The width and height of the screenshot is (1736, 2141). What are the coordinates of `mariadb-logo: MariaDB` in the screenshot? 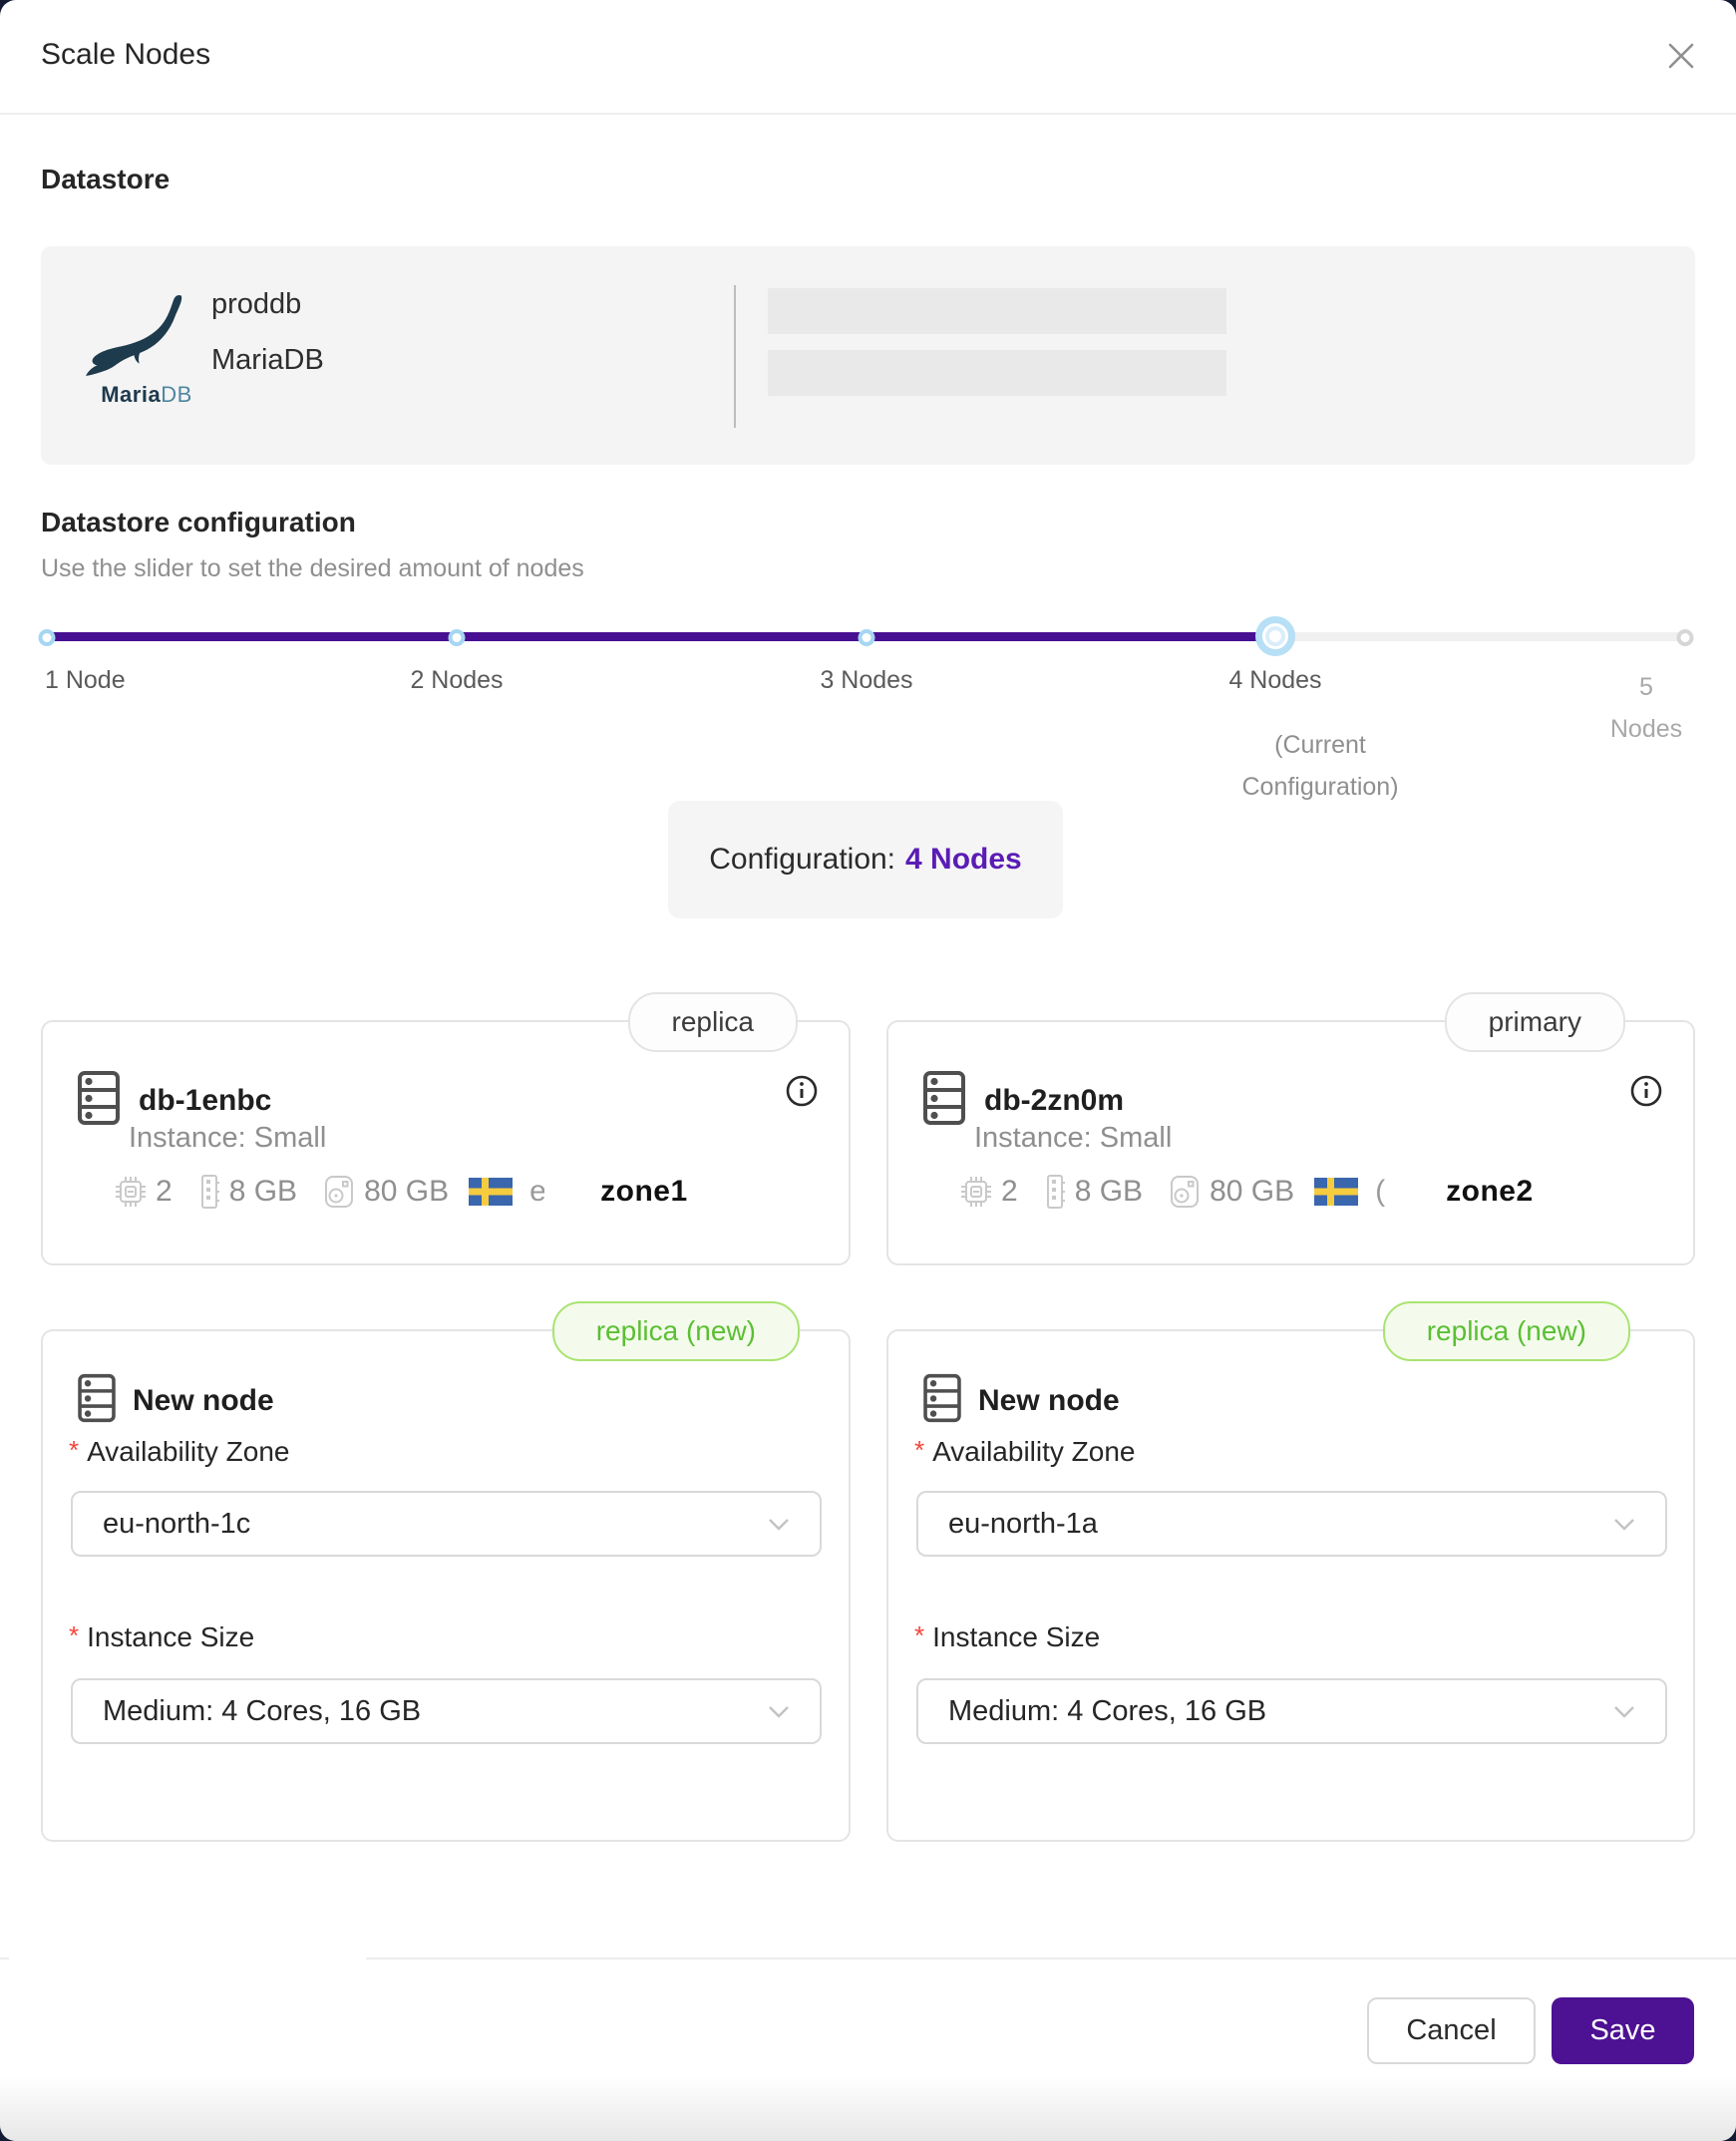 It's located at (146, 351).